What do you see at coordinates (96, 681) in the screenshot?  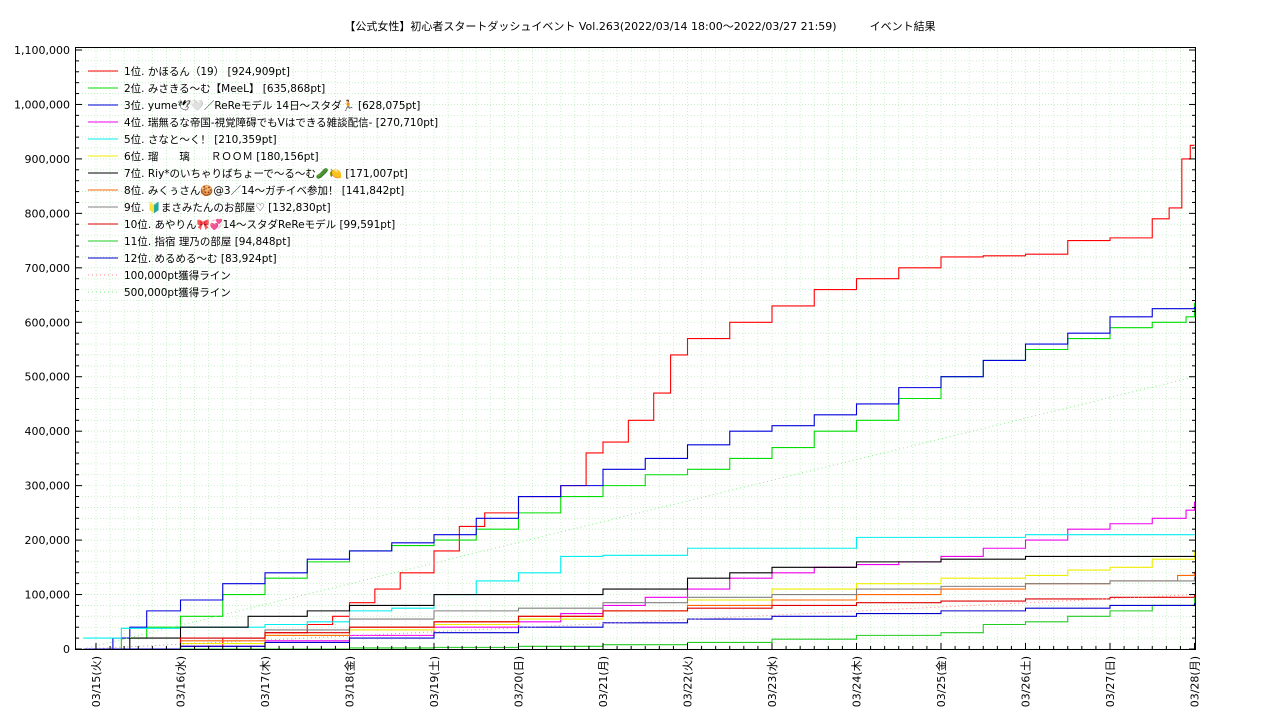 I see `x-tick-label: 03/15(火)` at bounding box center [96, 681].